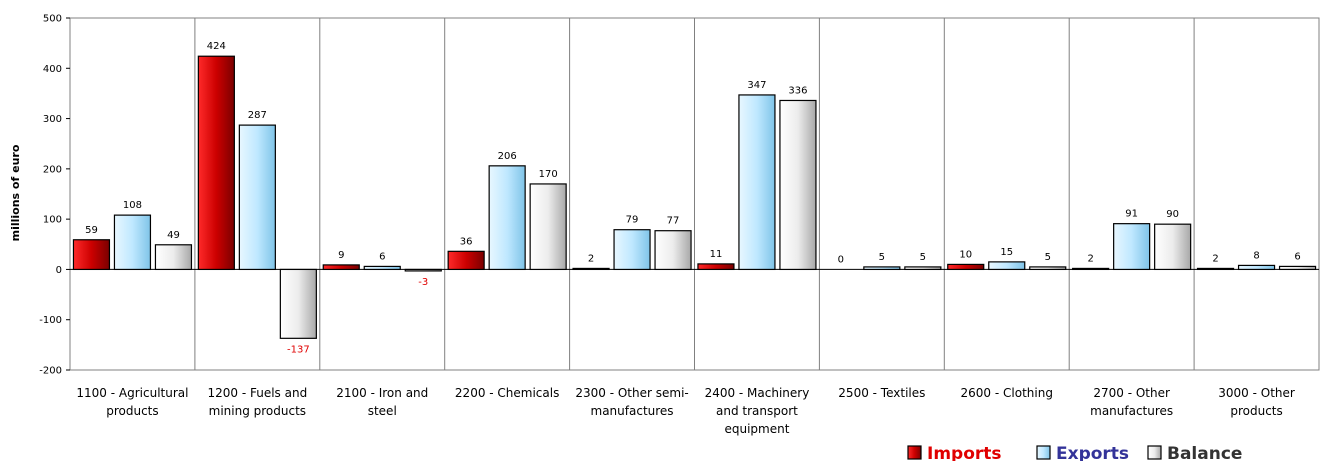 The image size is (1321, 465). What do you see at coordinates (716, 254) in the screenshot?
I see `data-label-imports: 11` at bounding box center [716, 254].